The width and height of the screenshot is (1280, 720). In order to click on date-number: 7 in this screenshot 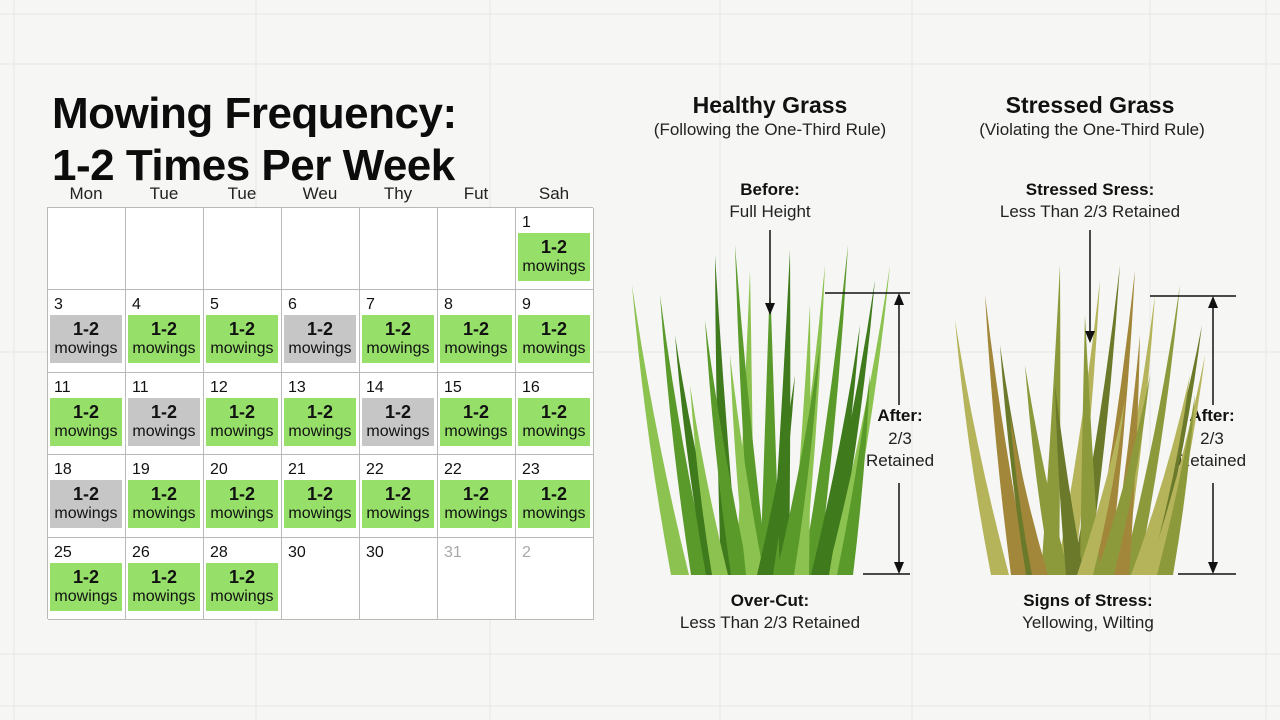, I will do `click(370, 305)`.